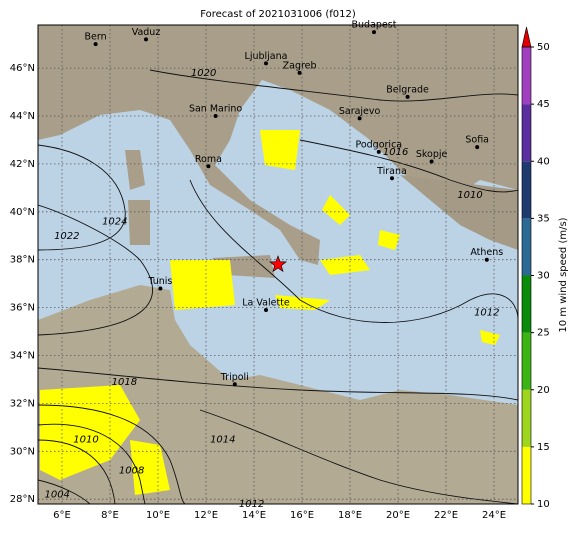  I want to click on city-label: Belgrade, so click(407, 89).